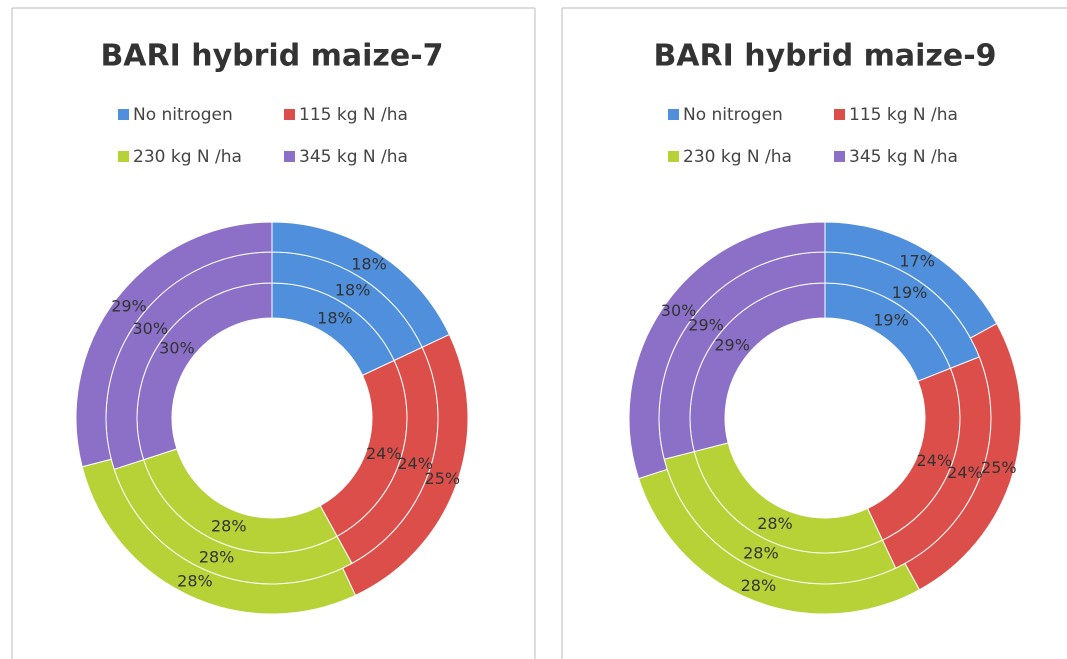 The width and height of the screenshot is (1067, 659). I want to click on data-label: 17%, so click(917, 261).